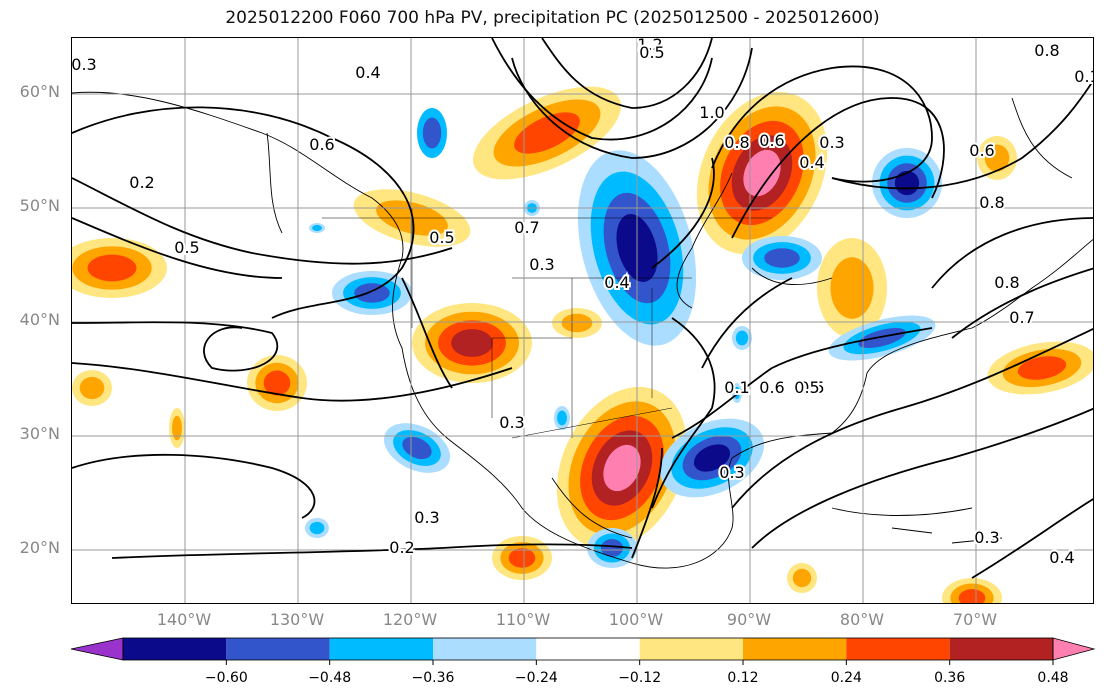 The width and height of the screenshot is (1105, 698). What do you see at coordinates (771, 140) in the screenshot?
I see `contour-label-11: 0.6` at bounding box center [771, 140].